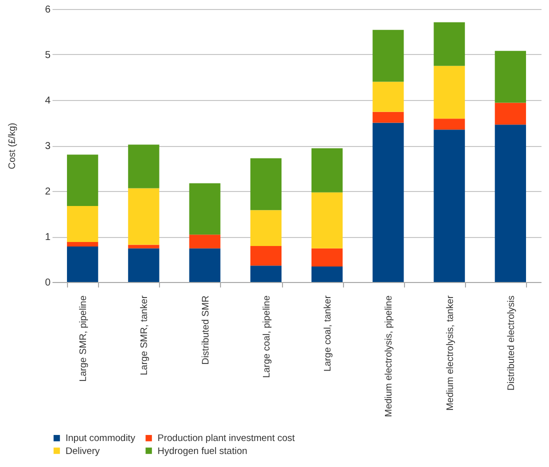  I want to click on x-tick-label: Large coal, pipeline, so click(266, 337).